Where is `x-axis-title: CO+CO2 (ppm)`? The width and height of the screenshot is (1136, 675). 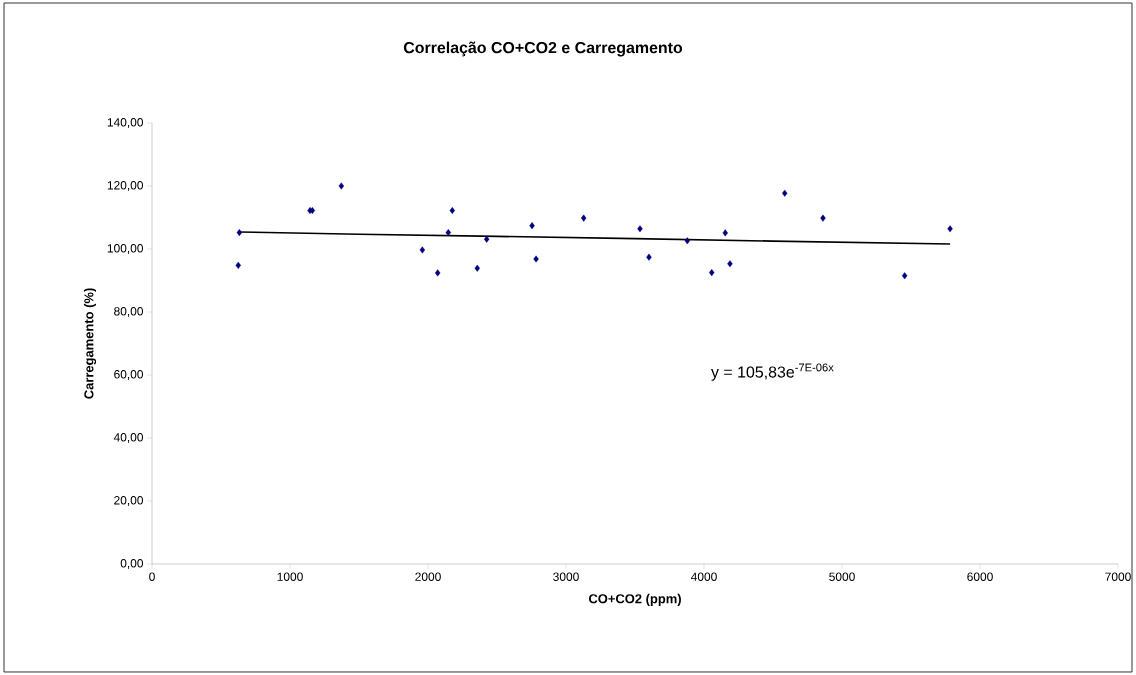
x-axis-title: CO+CO2 (ppm) is located at coordinates (634, 599).